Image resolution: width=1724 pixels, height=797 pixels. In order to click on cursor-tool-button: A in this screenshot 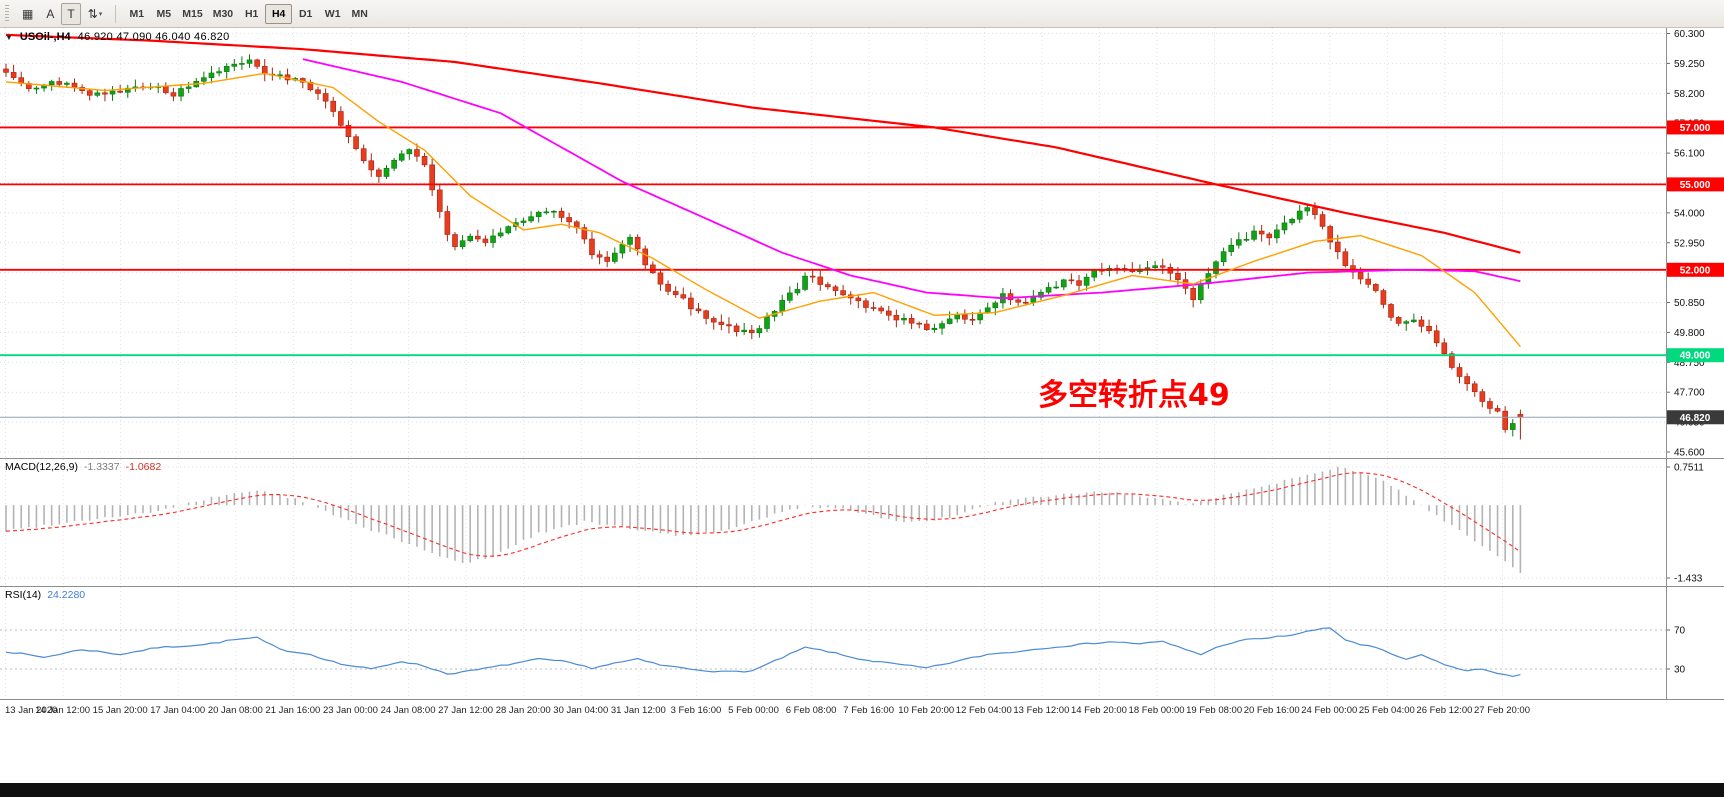, I will do `click(50, 14)`.